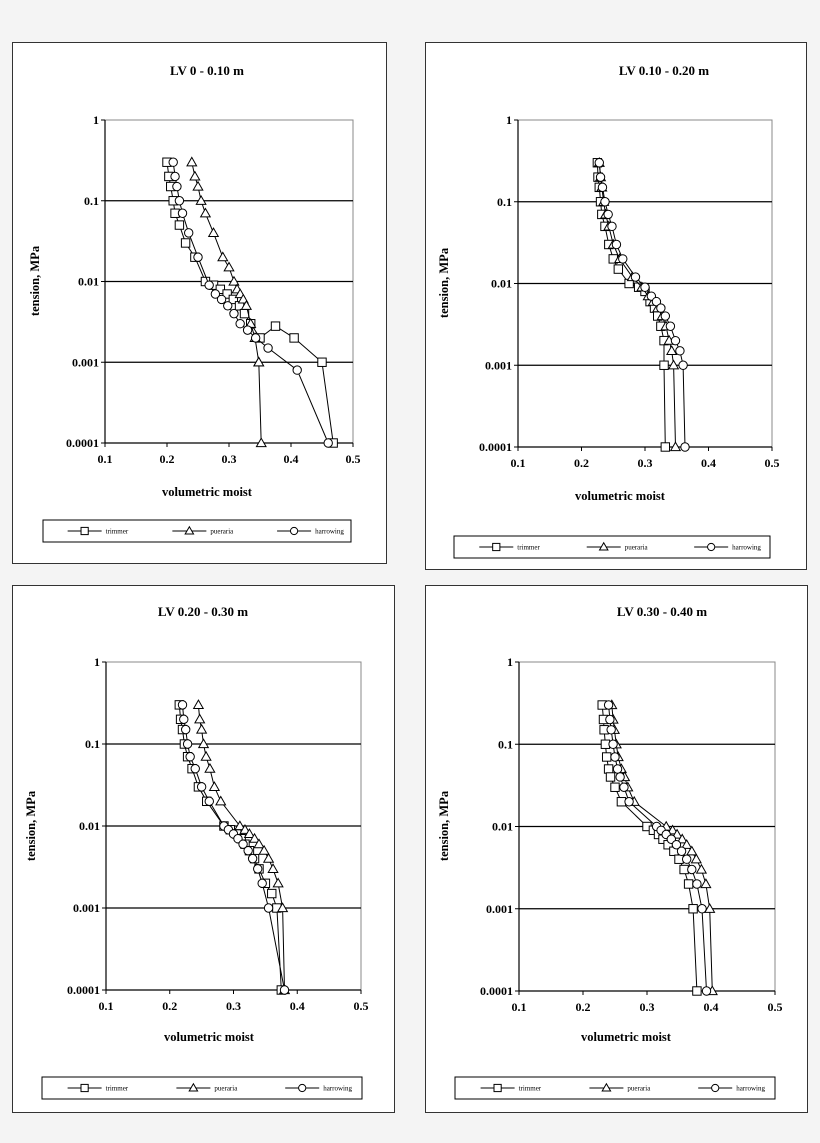 Image resolution: width=820 pixels, height=1143 pixels. I want to click on y-axis-label: tension, MPa, so click(444, 282).